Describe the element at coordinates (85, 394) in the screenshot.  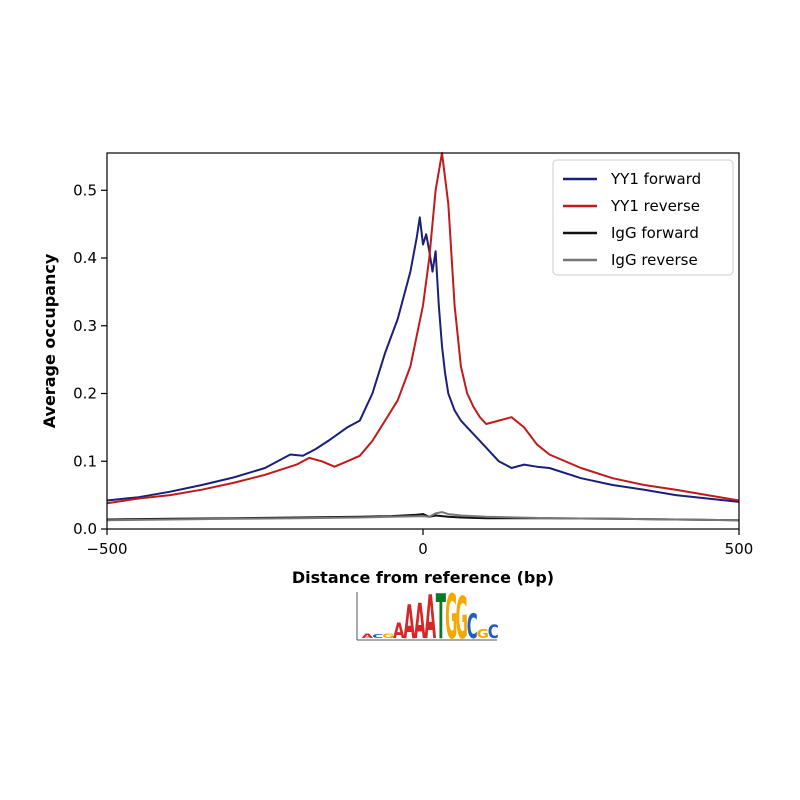
I see `y-tick-label: 0.2` at that location.